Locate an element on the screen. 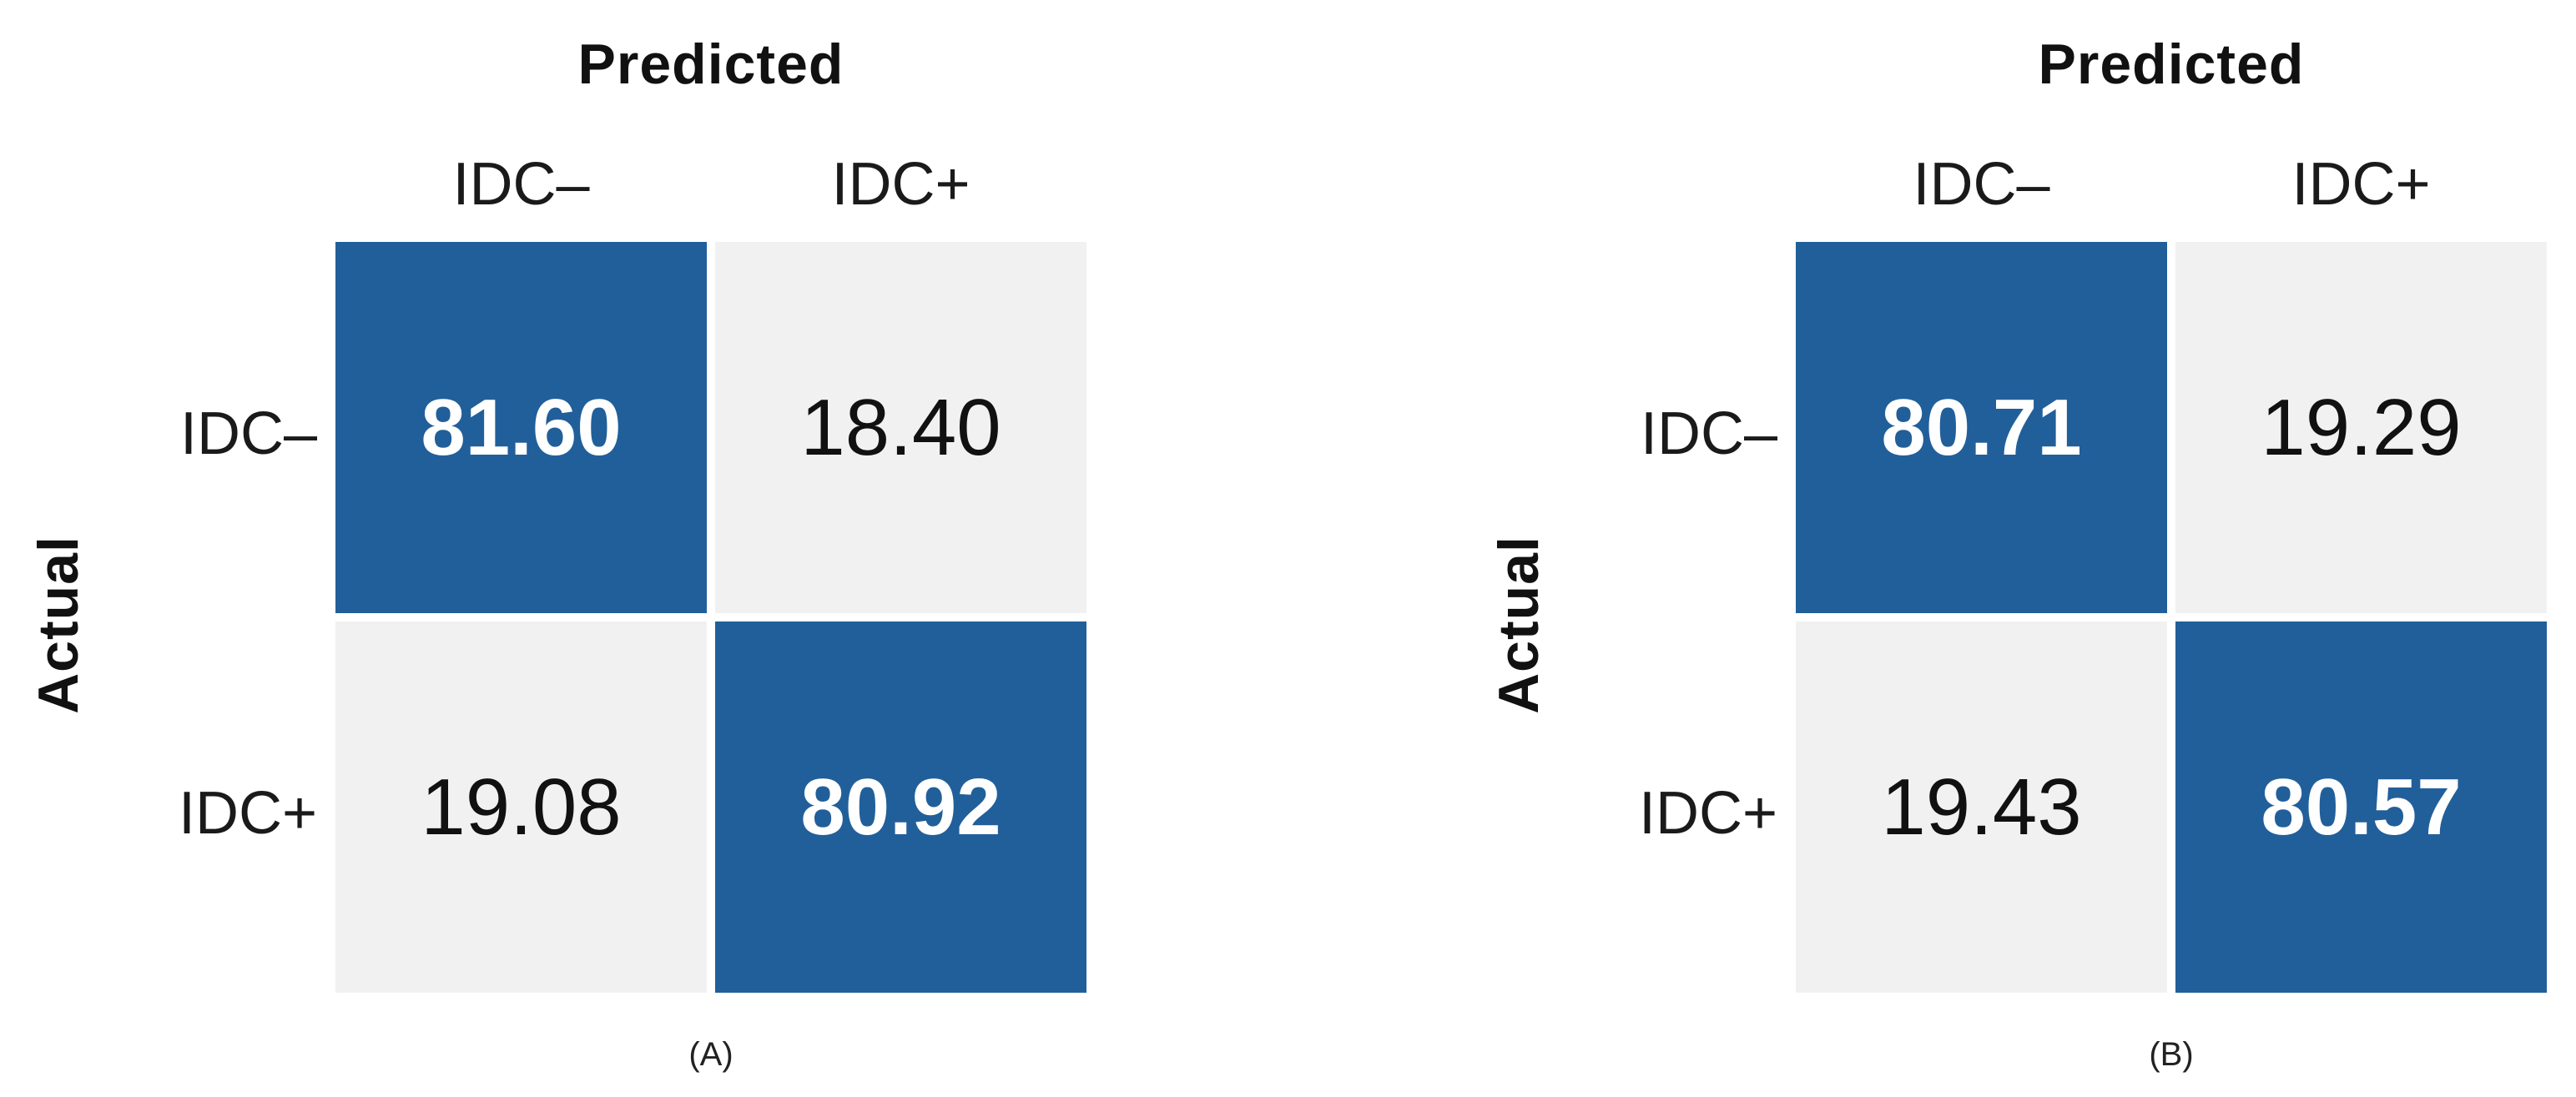  panel-caption: (A) is located at coordinates (710, 1054).